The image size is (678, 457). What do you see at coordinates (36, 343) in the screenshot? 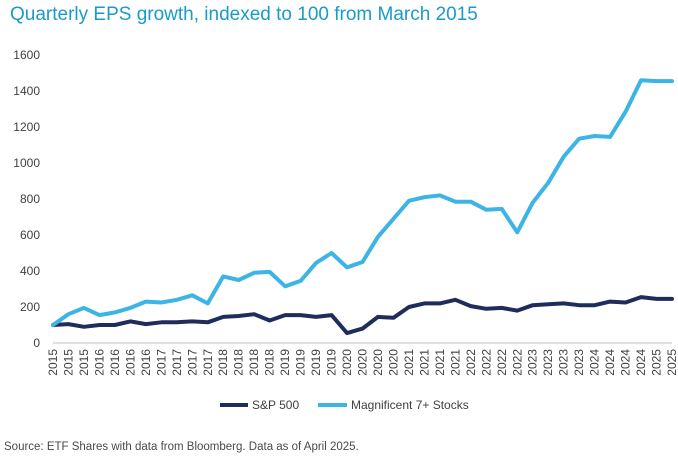
I see `y-tick-label: 0` at bounding box center [36, 343].